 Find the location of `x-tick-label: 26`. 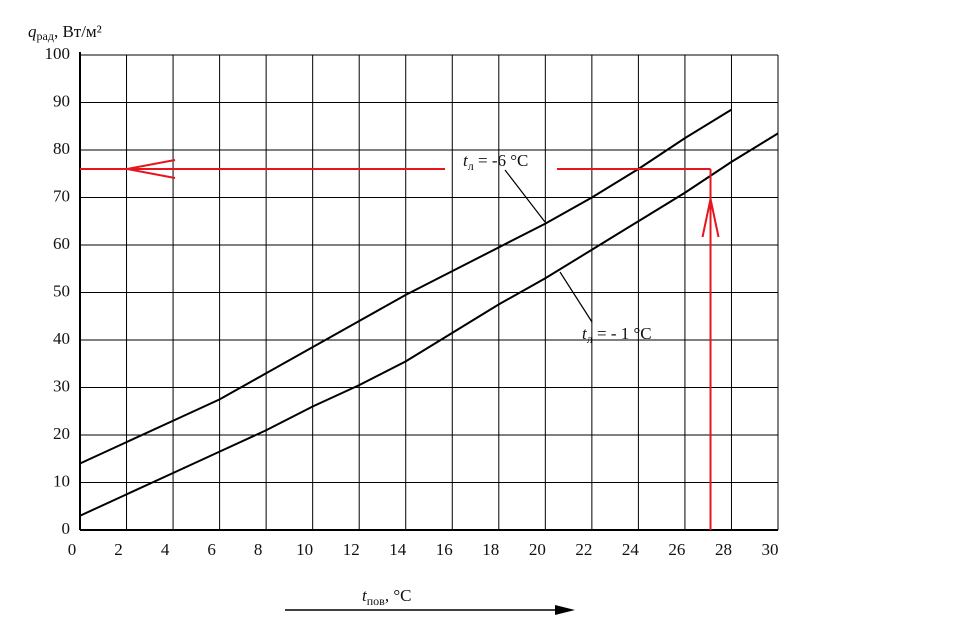

x-tick-label: 26 is located at coordinates (676, 549).